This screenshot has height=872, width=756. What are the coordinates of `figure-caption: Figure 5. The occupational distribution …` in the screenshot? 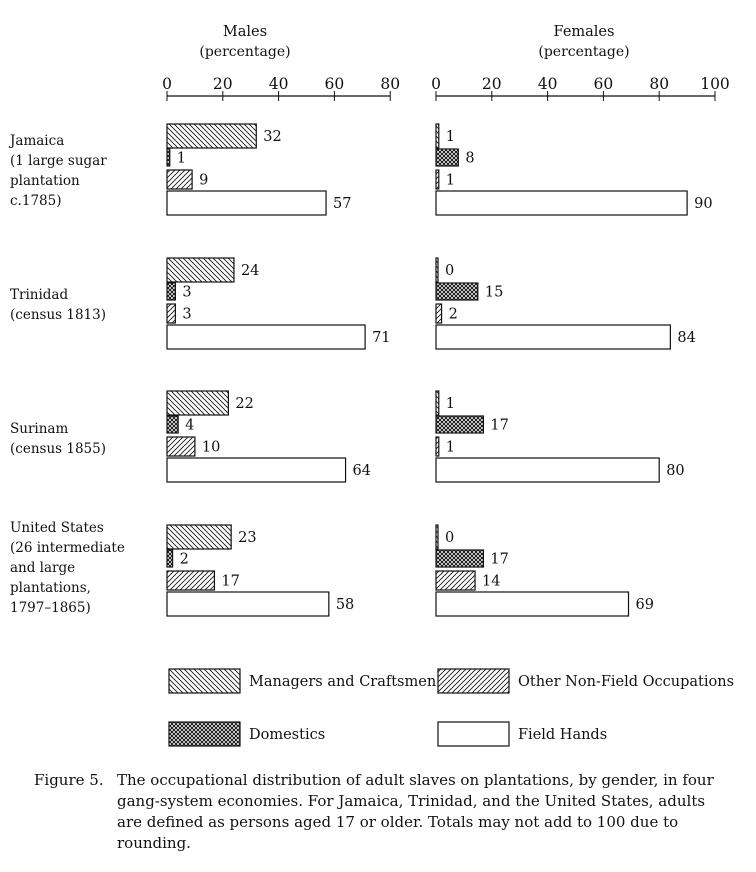 It's located at (382, 812).